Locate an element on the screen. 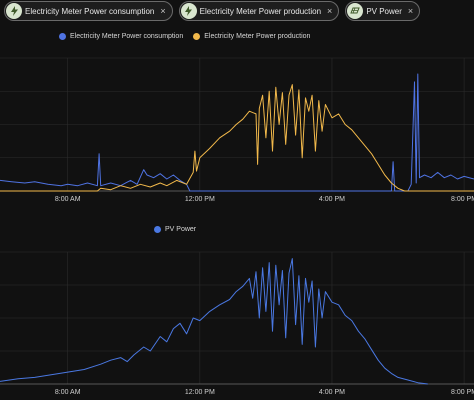 This screenshot has width=474, height=400. filter-chip-label: Electricity Meter Power production is located at coordinates (260, 11).